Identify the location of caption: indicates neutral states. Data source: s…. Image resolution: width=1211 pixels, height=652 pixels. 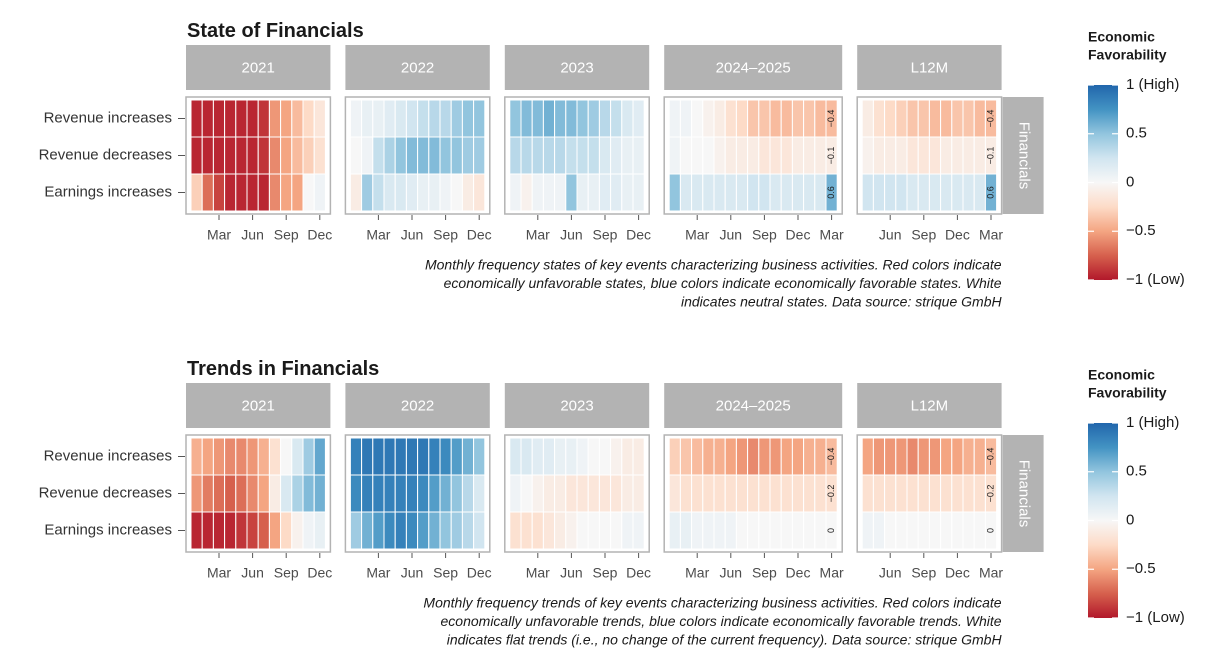
(841, 302).